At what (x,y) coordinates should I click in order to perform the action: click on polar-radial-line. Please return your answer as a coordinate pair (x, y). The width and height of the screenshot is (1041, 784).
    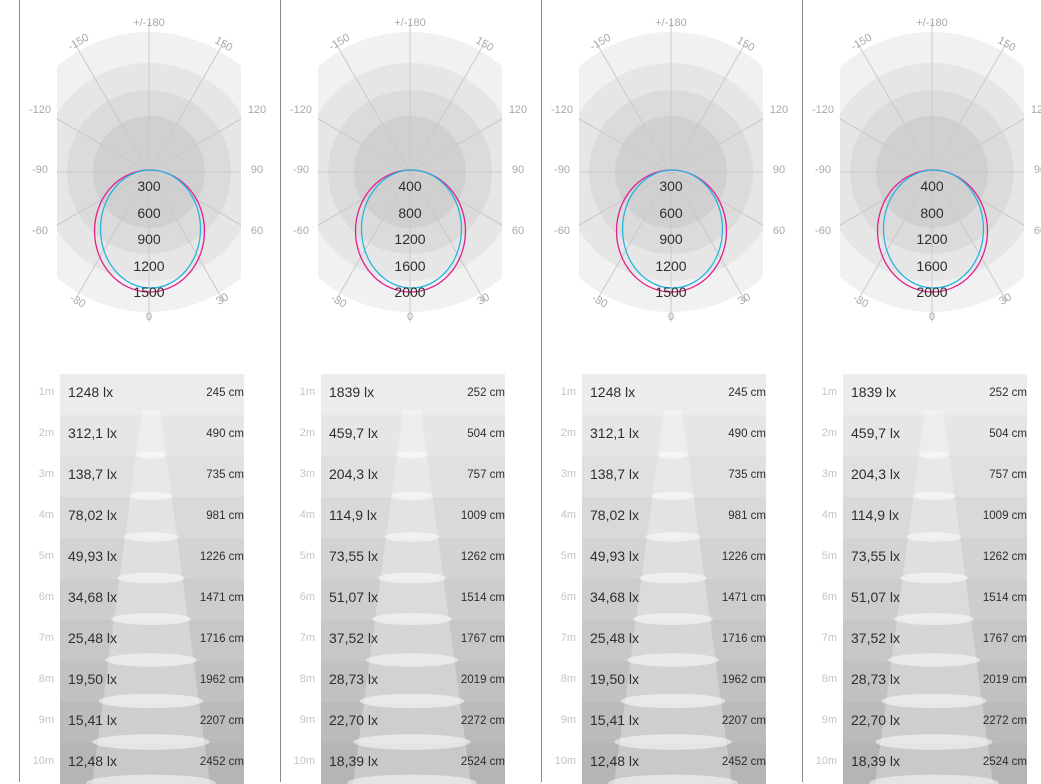
    Looking at the image, I should click on (410, 172).